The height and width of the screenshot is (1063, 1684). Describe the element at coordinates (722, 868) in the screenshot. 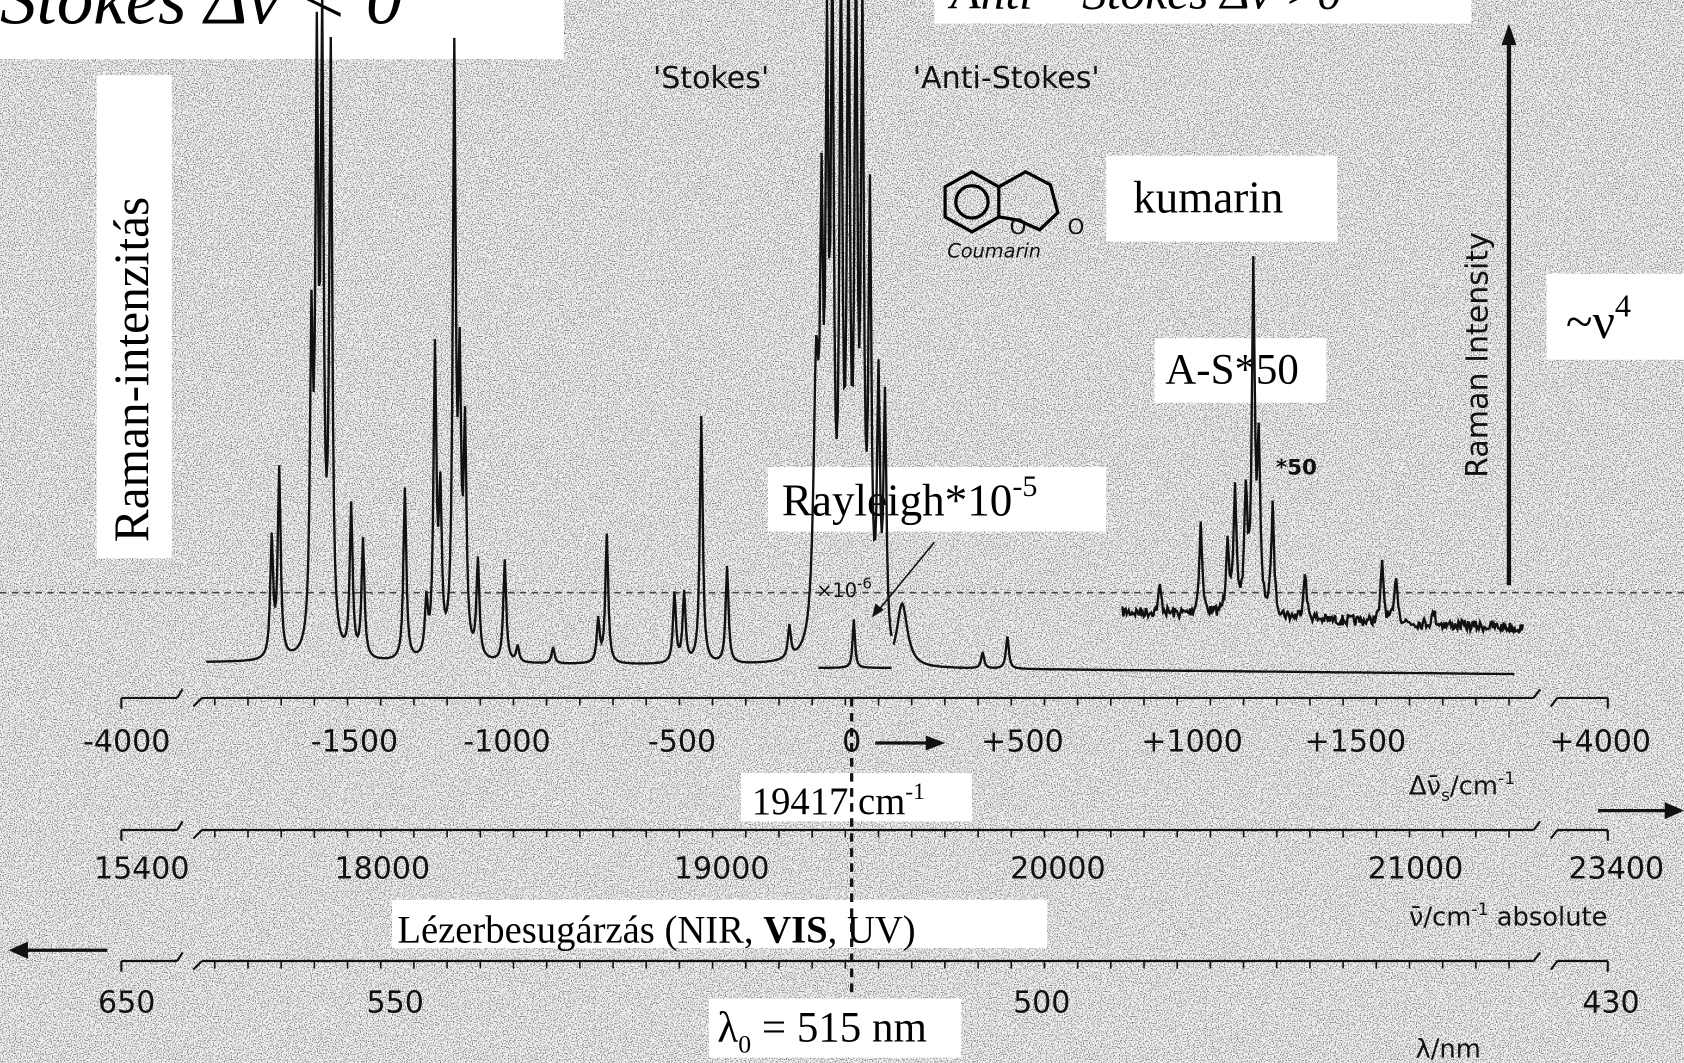

I see `tick-label: 19000` at that location.